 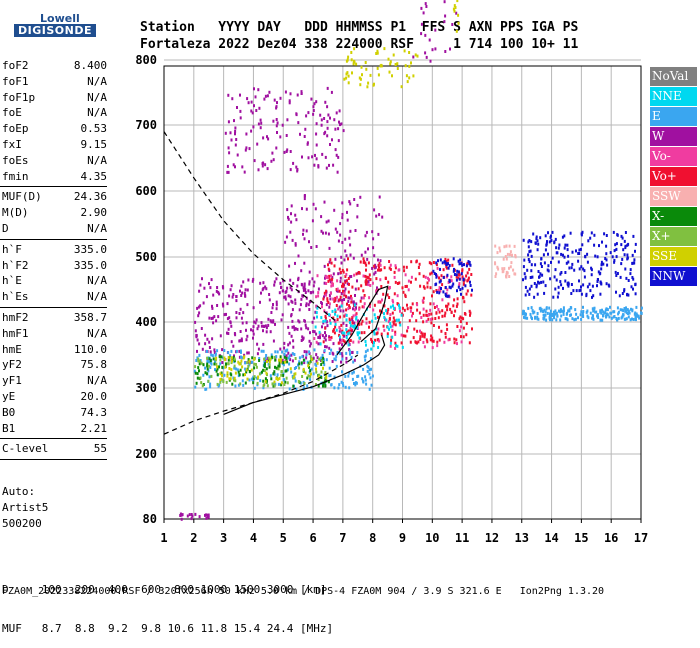 I want to click on param-name: foE, so click(x=12, y=113).